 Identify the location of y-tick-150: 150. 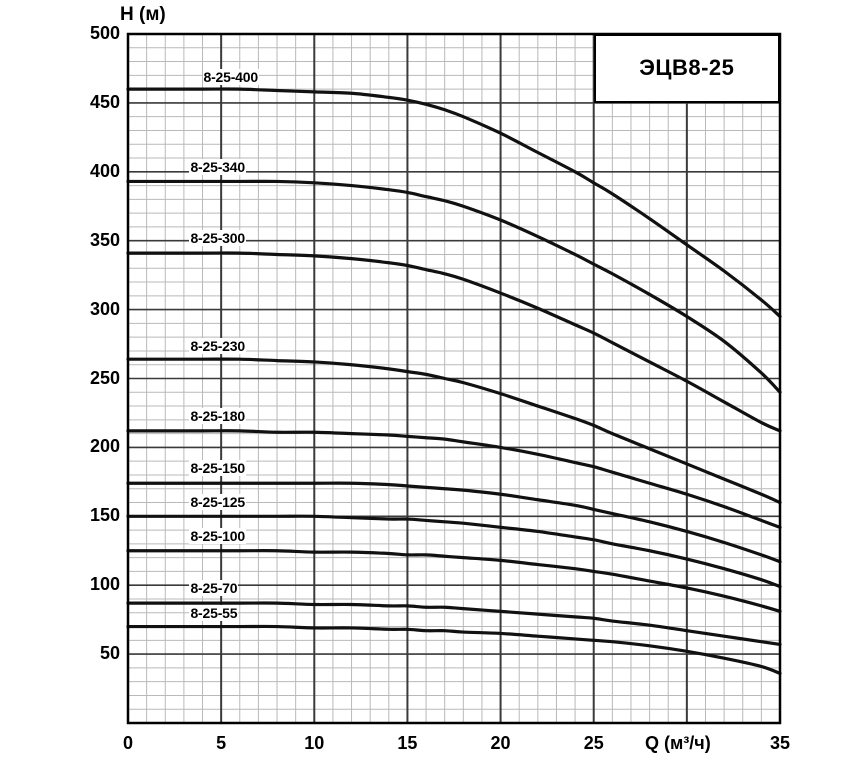
(104, 515).